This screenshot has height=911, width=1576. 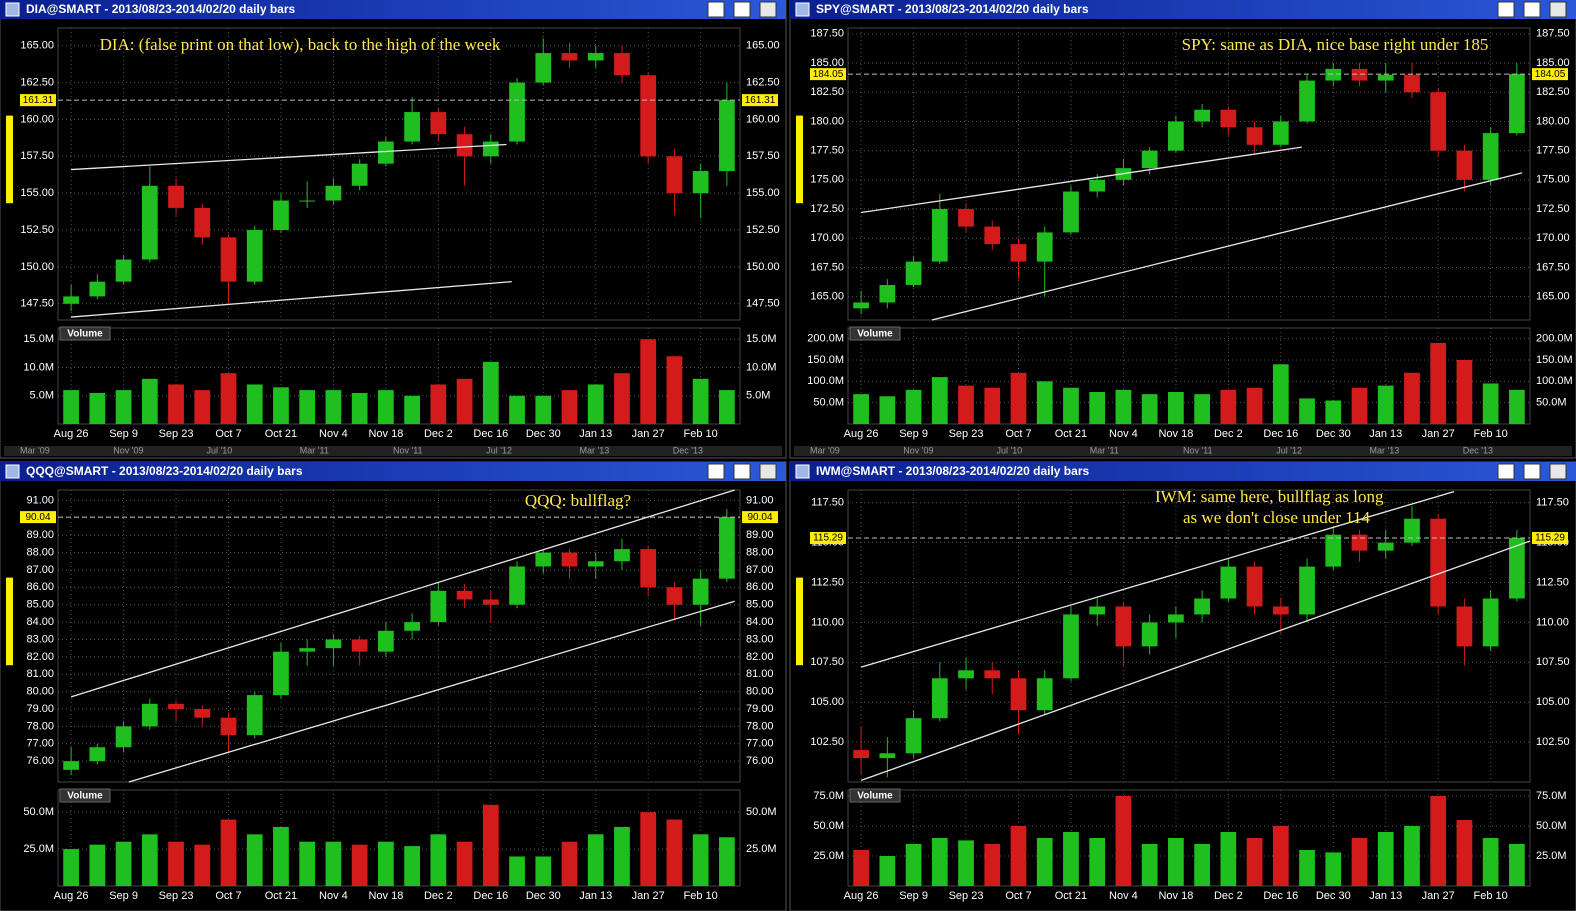 What do you see at coordinates (1018, 434) in the screenshot?
I see `x-tick-label: Oct 7` at bounding box center [1018, 434].